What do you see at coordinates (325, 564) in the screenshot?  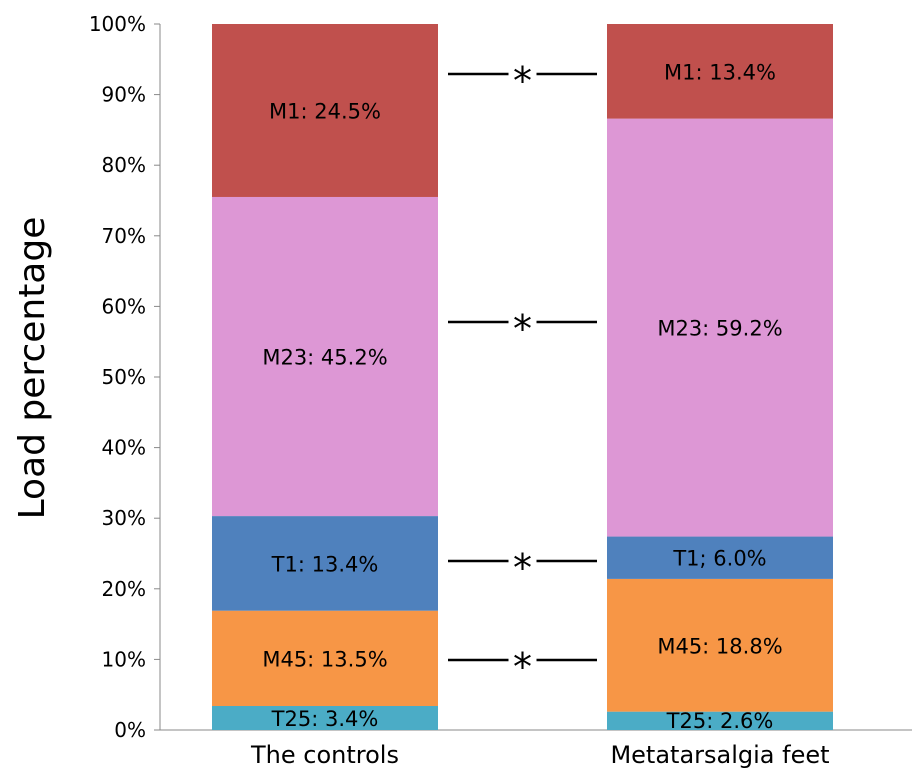 I see `bar-segment-label: T1: 13.4%` at bounding box center [325, 564].